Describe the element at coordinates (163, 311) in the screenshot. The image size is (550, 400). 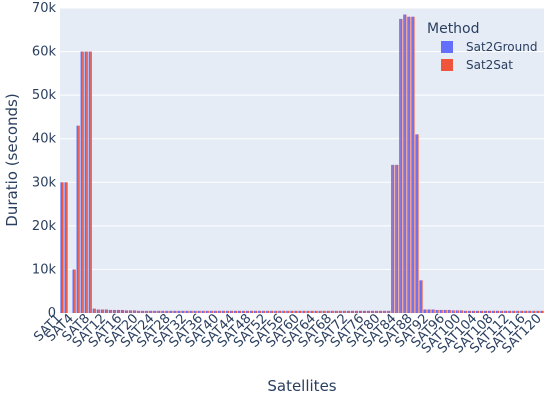
I see `bar-sat2sat-sat26` at that location.